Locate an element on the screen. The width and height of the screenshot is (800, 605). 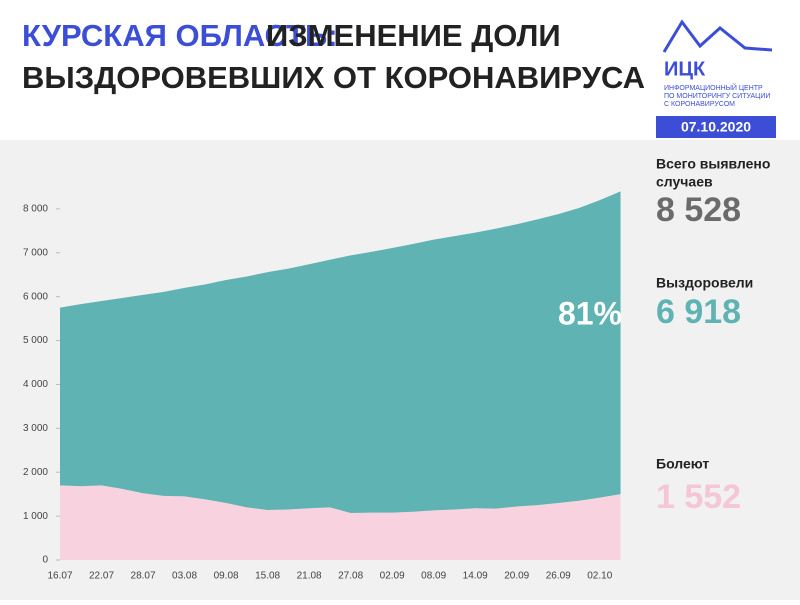
stat-label: Всего выявлено is located at coordinates (713, 164).